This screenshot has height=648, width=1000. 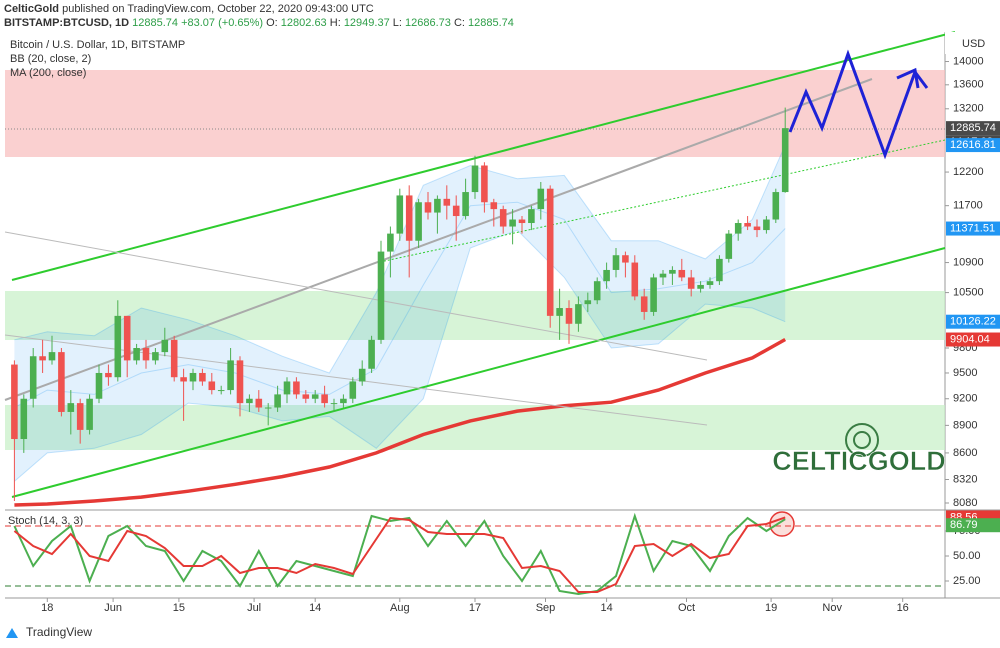 What do you see at coordinates (970, 339) in the screenshot?
I see `ma-tag: 9904.04` at bounding box center [970, 339].